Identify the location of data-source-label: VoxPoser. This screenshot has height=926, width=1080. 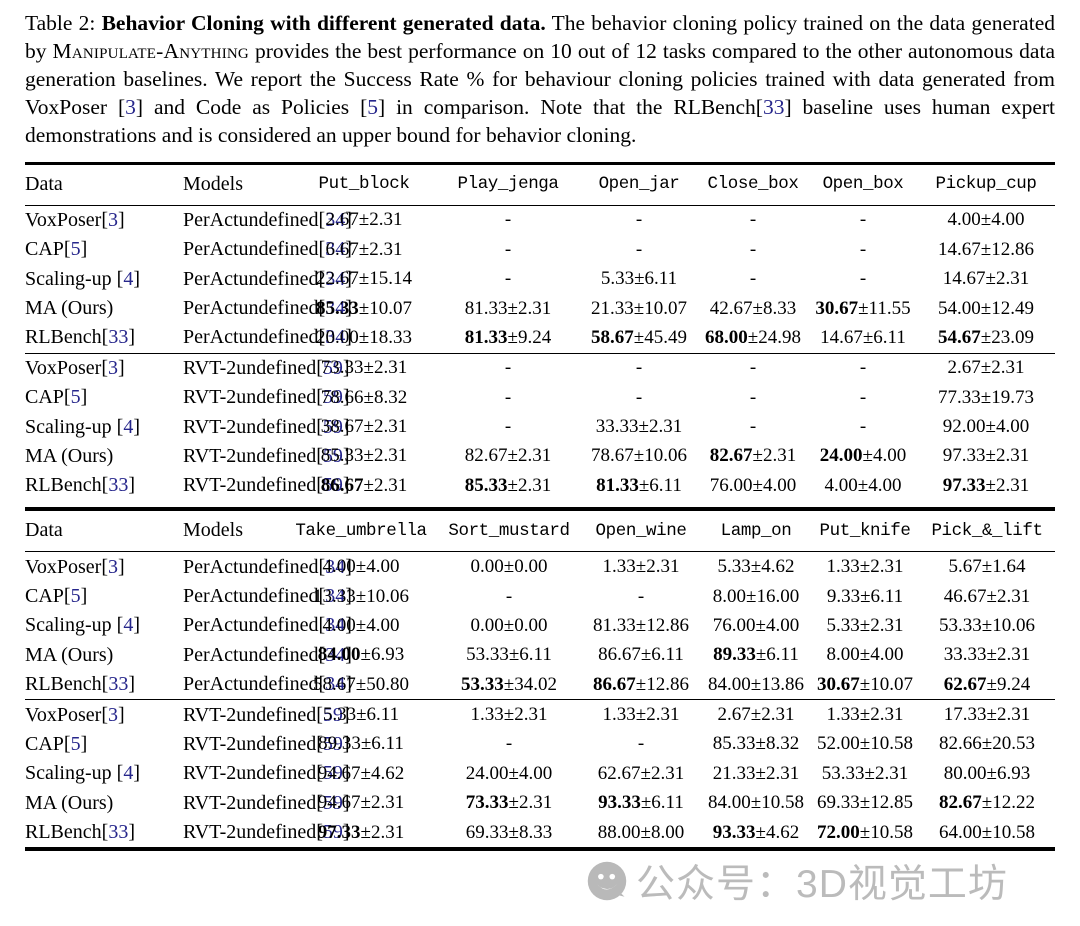
(63, 367).